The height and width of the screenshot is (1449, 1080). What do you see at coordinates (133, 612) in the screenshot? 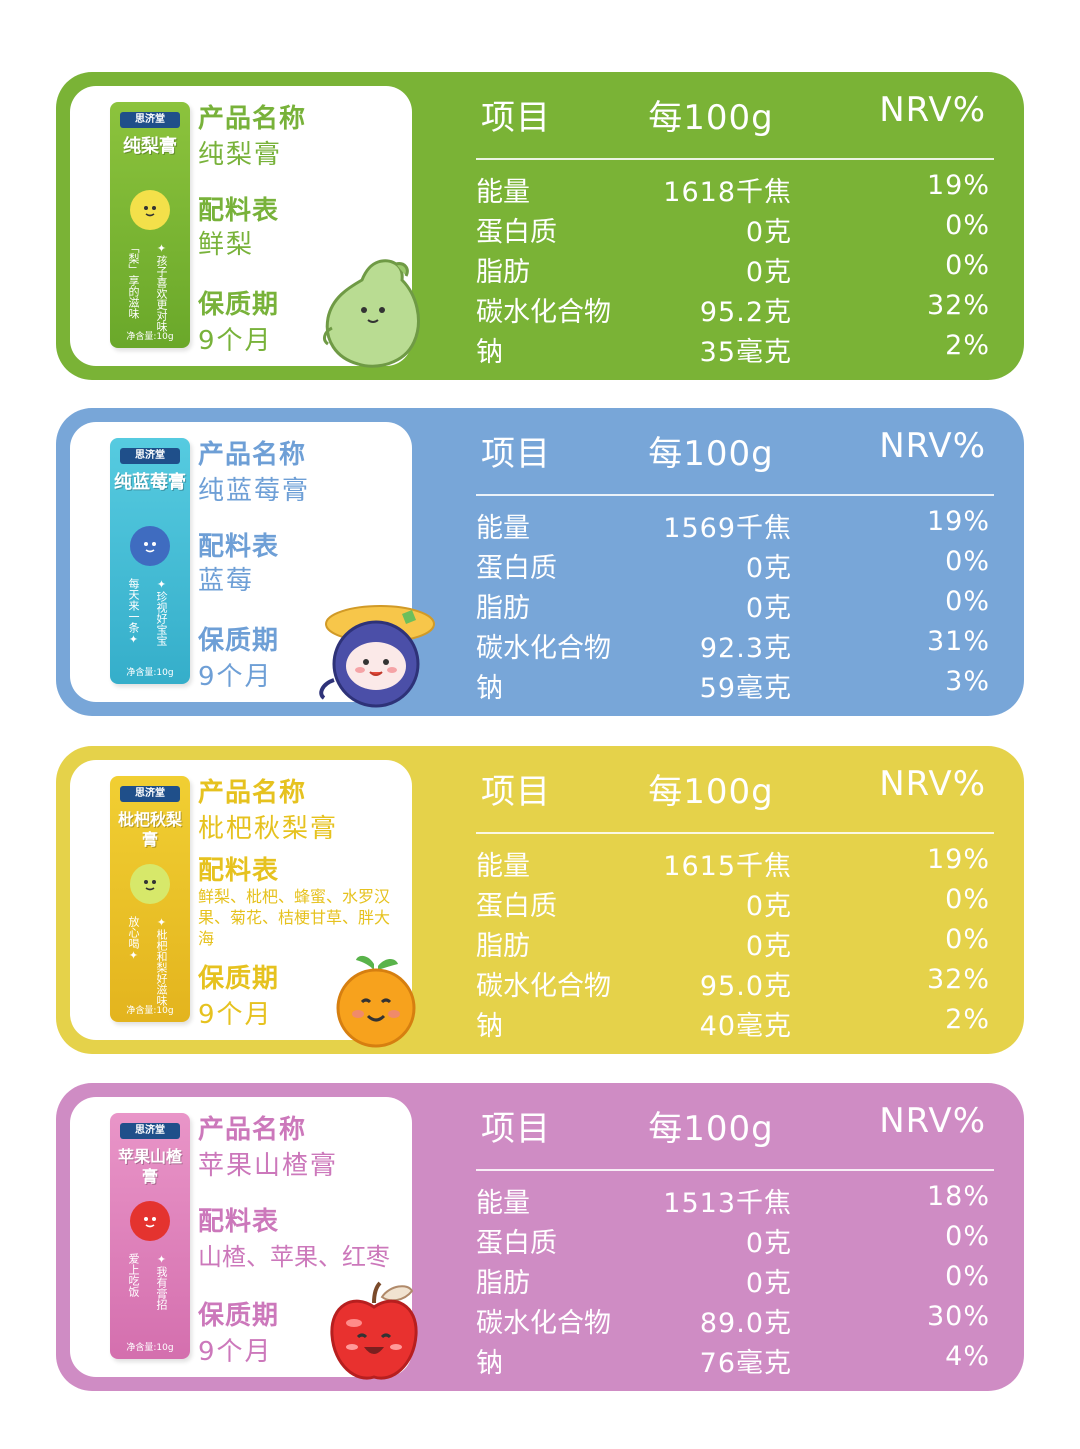
I see `sachet-slogan: 每天来一条✦` at bounding box center [133, 612].